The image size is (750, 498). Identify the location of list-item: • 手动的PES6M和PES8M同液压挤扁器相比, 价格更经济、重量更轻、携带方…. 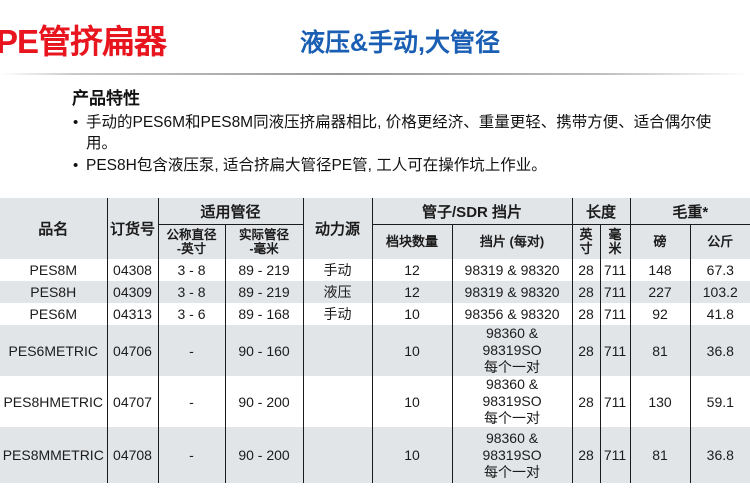
(402, 133).